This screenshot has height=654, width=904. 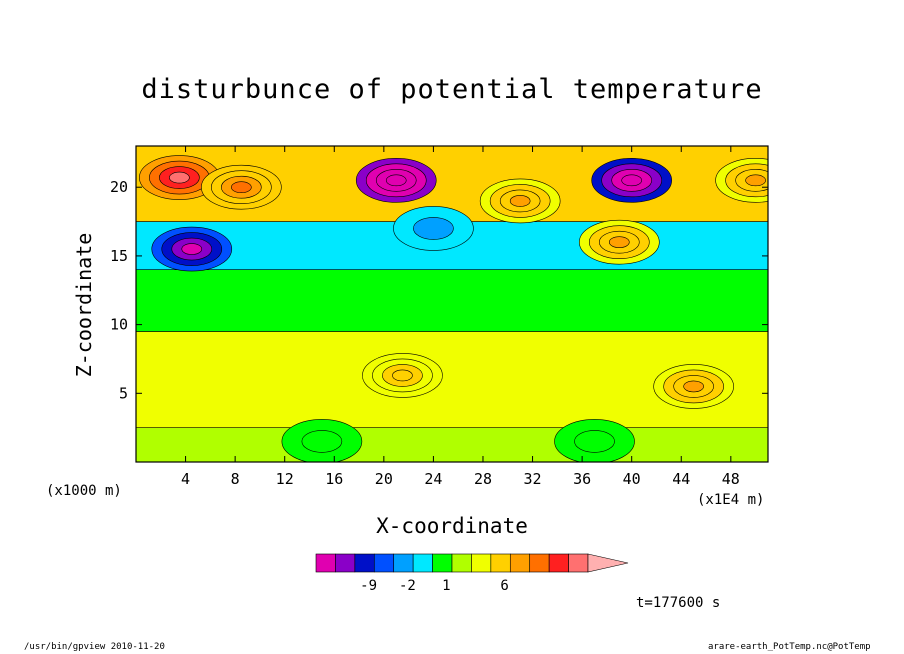 I want to click on chart-title: disturbunce of potential temperature, so click(x=452, y=89).